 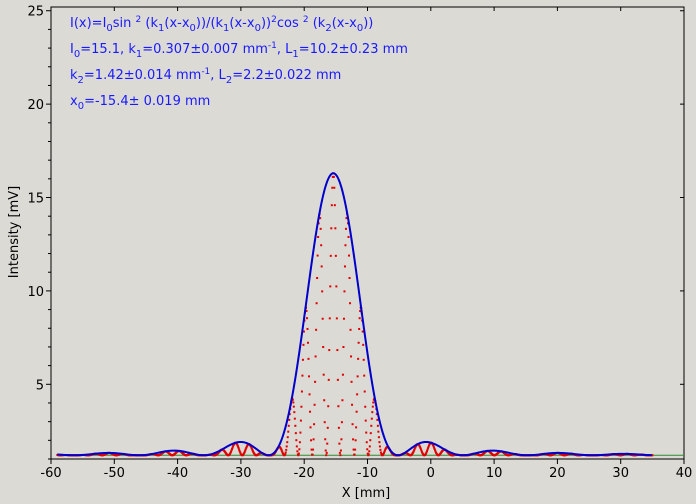 I want to click on fit-params-line-2: k2=1.42±0.014 mm-1, L2=2.2±0.022 mm, so click(x=205, y=76).